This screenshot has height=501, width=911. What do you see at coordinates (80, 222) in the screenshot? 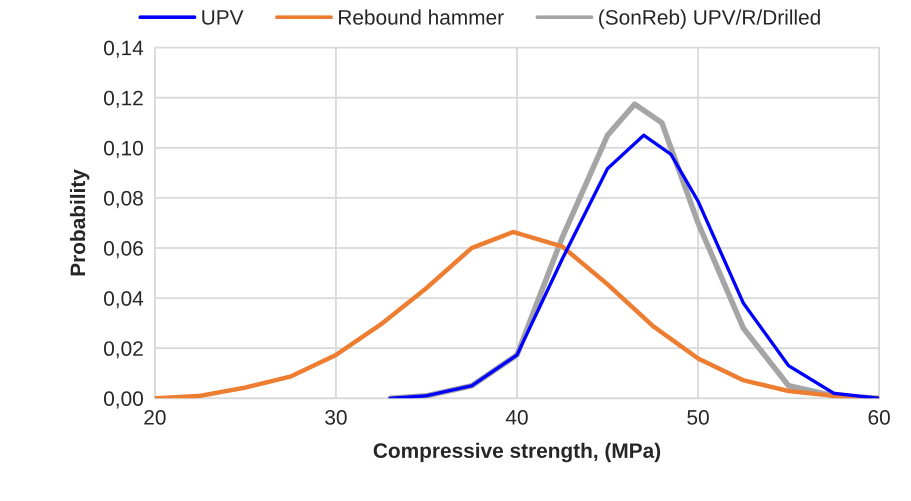
I see `y-axis-title: Probability` at bounding box center [80, 222].